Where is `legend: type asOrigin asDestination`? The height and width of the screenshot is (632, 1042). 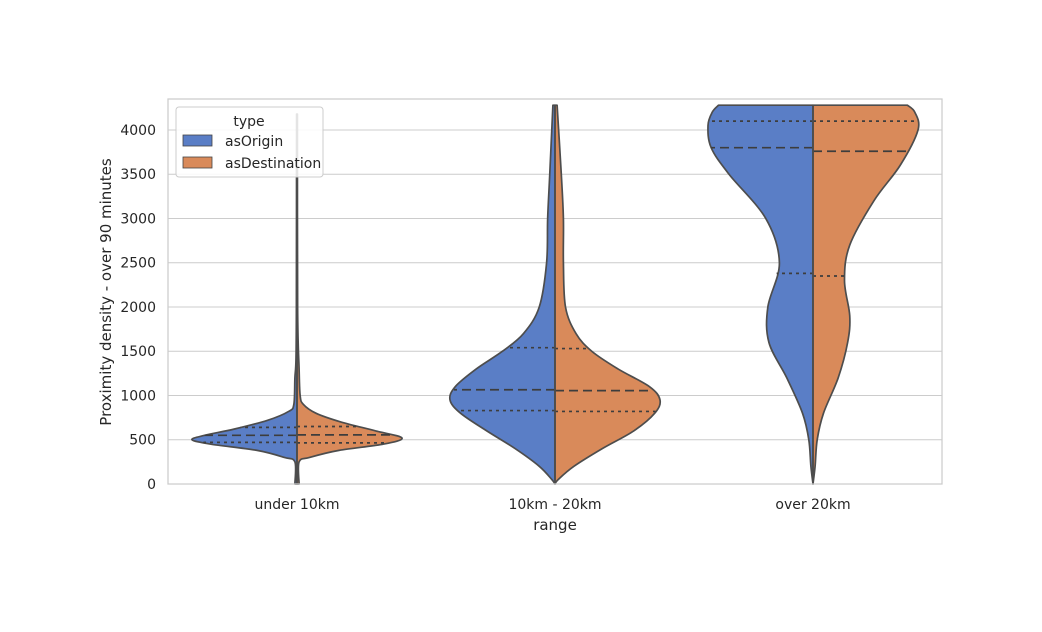 legend: type asOrigin asDestination is located at coordinates (249, 142).